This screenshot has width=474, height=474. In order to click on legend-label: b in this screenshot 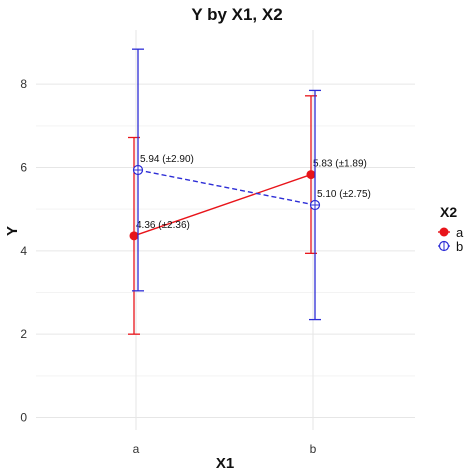, I will do `click(459, 246)`.